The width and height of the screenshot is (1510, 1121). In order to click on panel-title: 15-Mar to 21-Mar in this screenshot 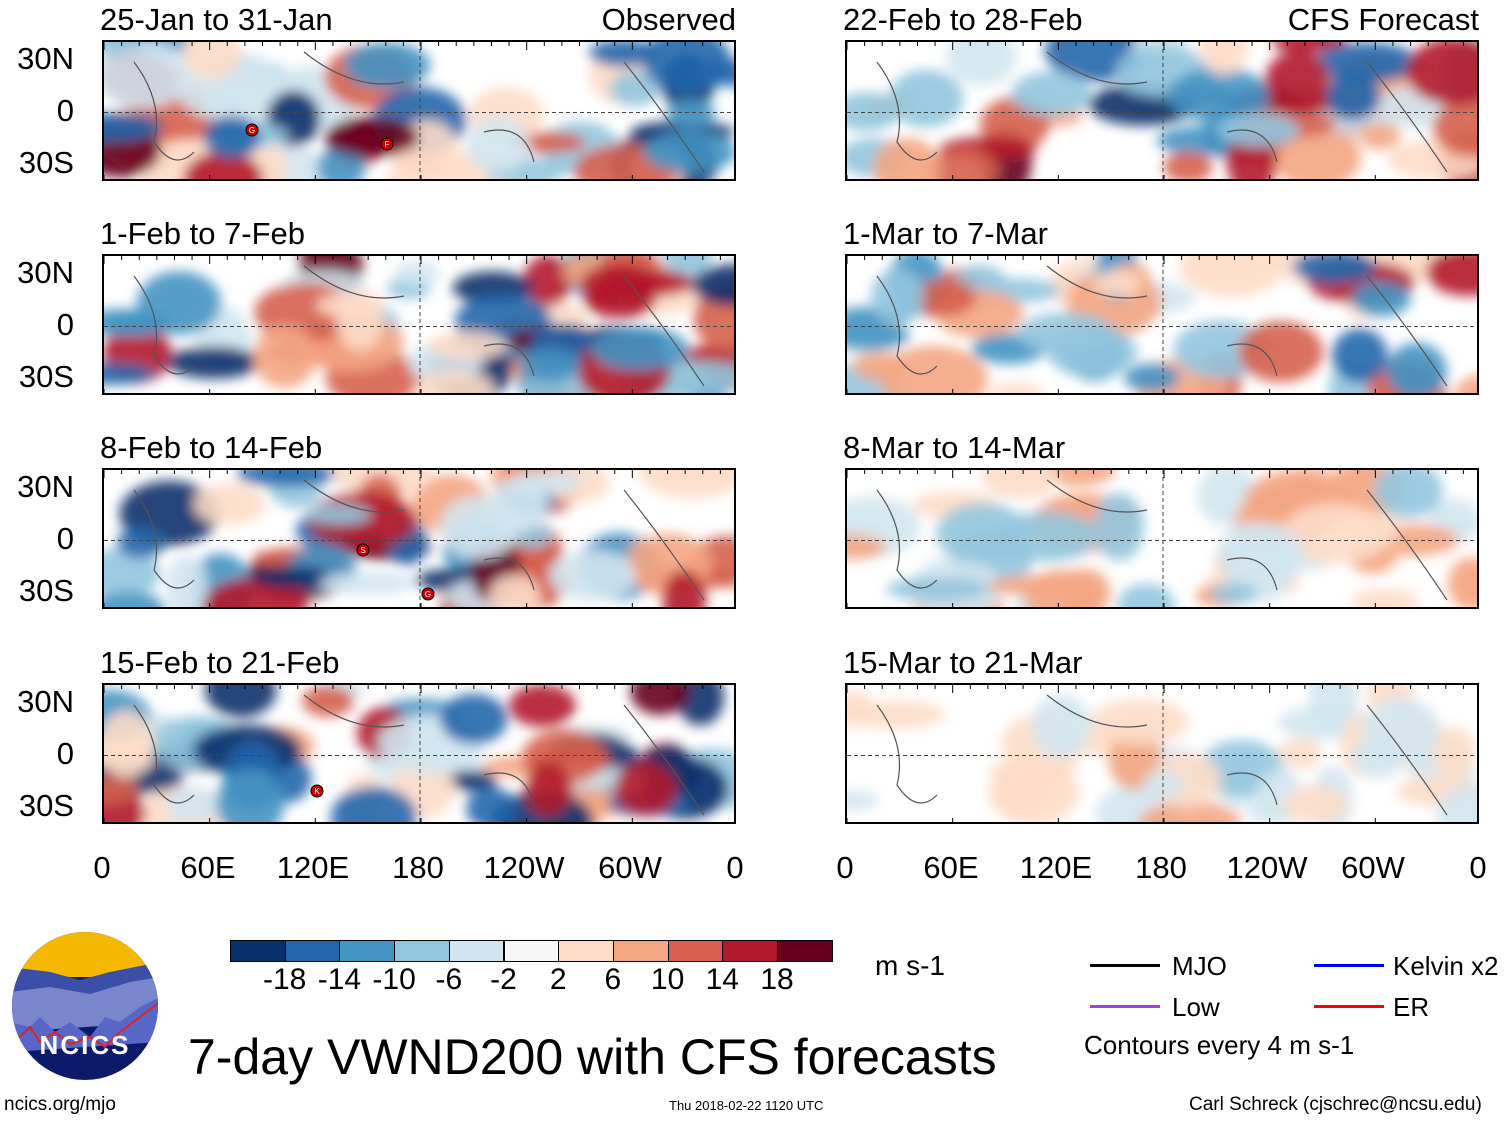, I will do `click(963, 662)`.